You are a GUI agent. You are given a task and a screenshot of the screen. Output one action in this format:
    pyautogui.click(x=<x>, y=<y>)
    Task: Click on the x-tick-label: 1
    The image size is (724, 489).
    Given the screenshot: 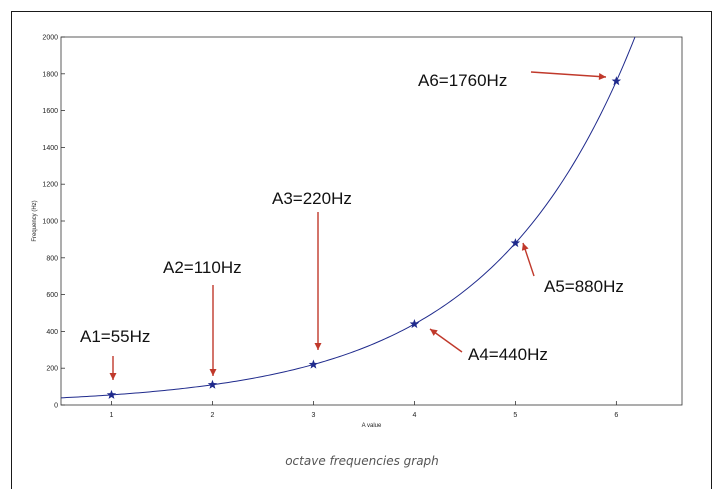 What is the action you would take?
    pyautogui.click(x=112, y=415)
    